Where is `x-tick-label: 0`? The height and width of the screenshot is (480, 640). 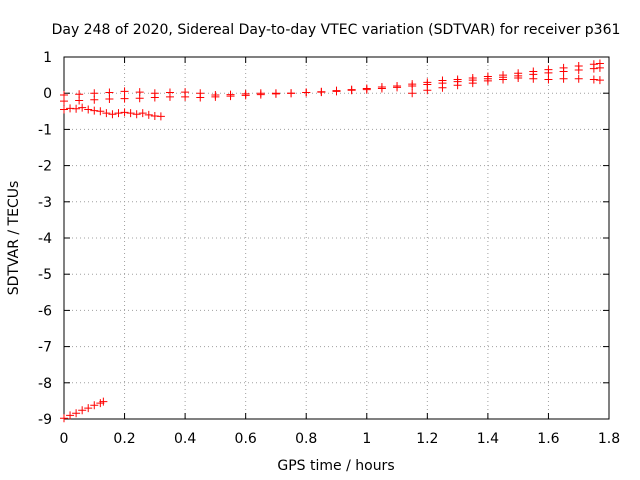
x-tick-label: 0 is located at coordinates (64, 439).